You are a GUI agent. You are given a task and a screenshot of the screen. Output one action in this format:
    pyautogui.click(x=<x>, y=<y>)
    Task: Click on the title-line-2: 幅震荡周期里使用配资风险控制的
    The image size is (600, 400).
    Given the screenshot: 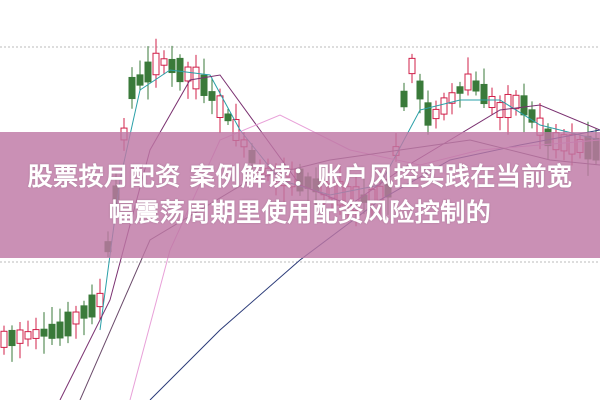 What is the action you would take?
    pyautogui.click(x=300, y=212)
    